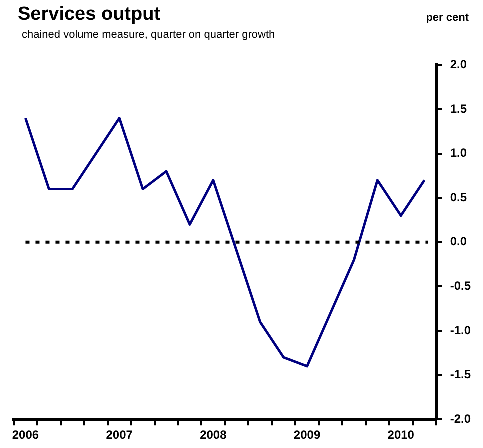 The width and height of the screenshot is (483, 448). What do you see at coordinates (461, 286) in the screenshot?
I see `y-tick-label: -0.5` at bounding box center [461, 286].